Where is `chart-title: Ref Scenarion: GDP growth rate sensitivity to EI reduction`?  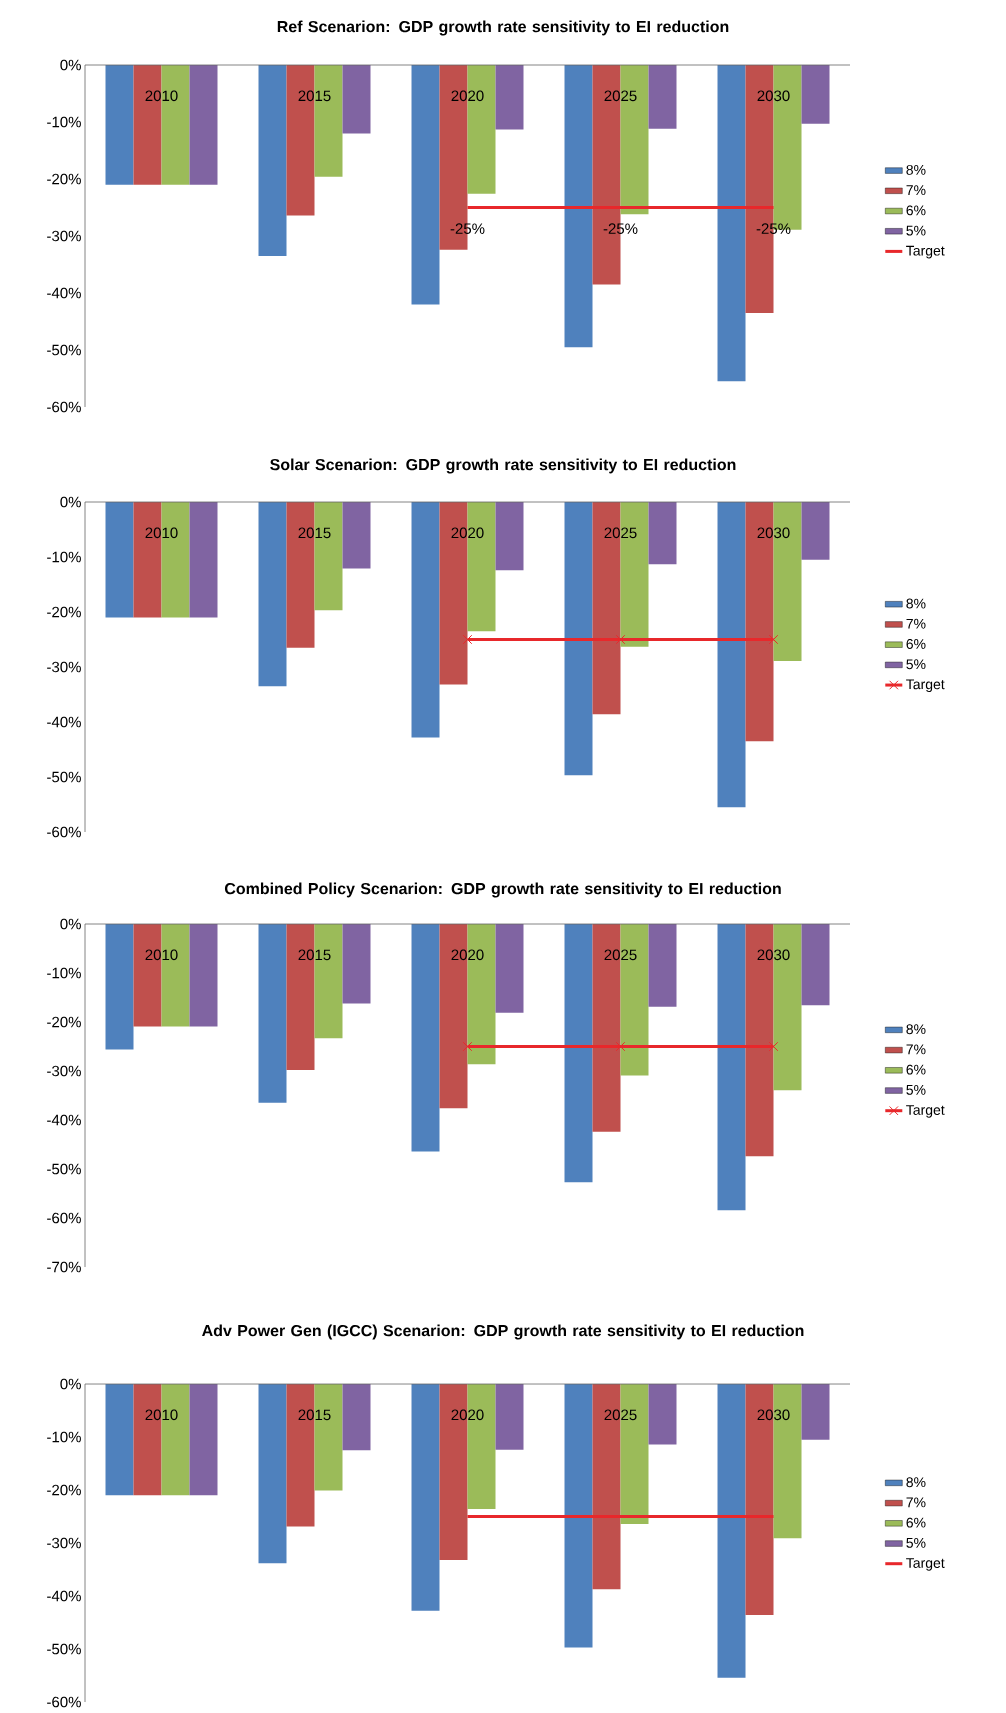 chart-title: Ref Scenarion: GDP growth rate sensitivity to EI reduction is located at coordinates (503, 28).